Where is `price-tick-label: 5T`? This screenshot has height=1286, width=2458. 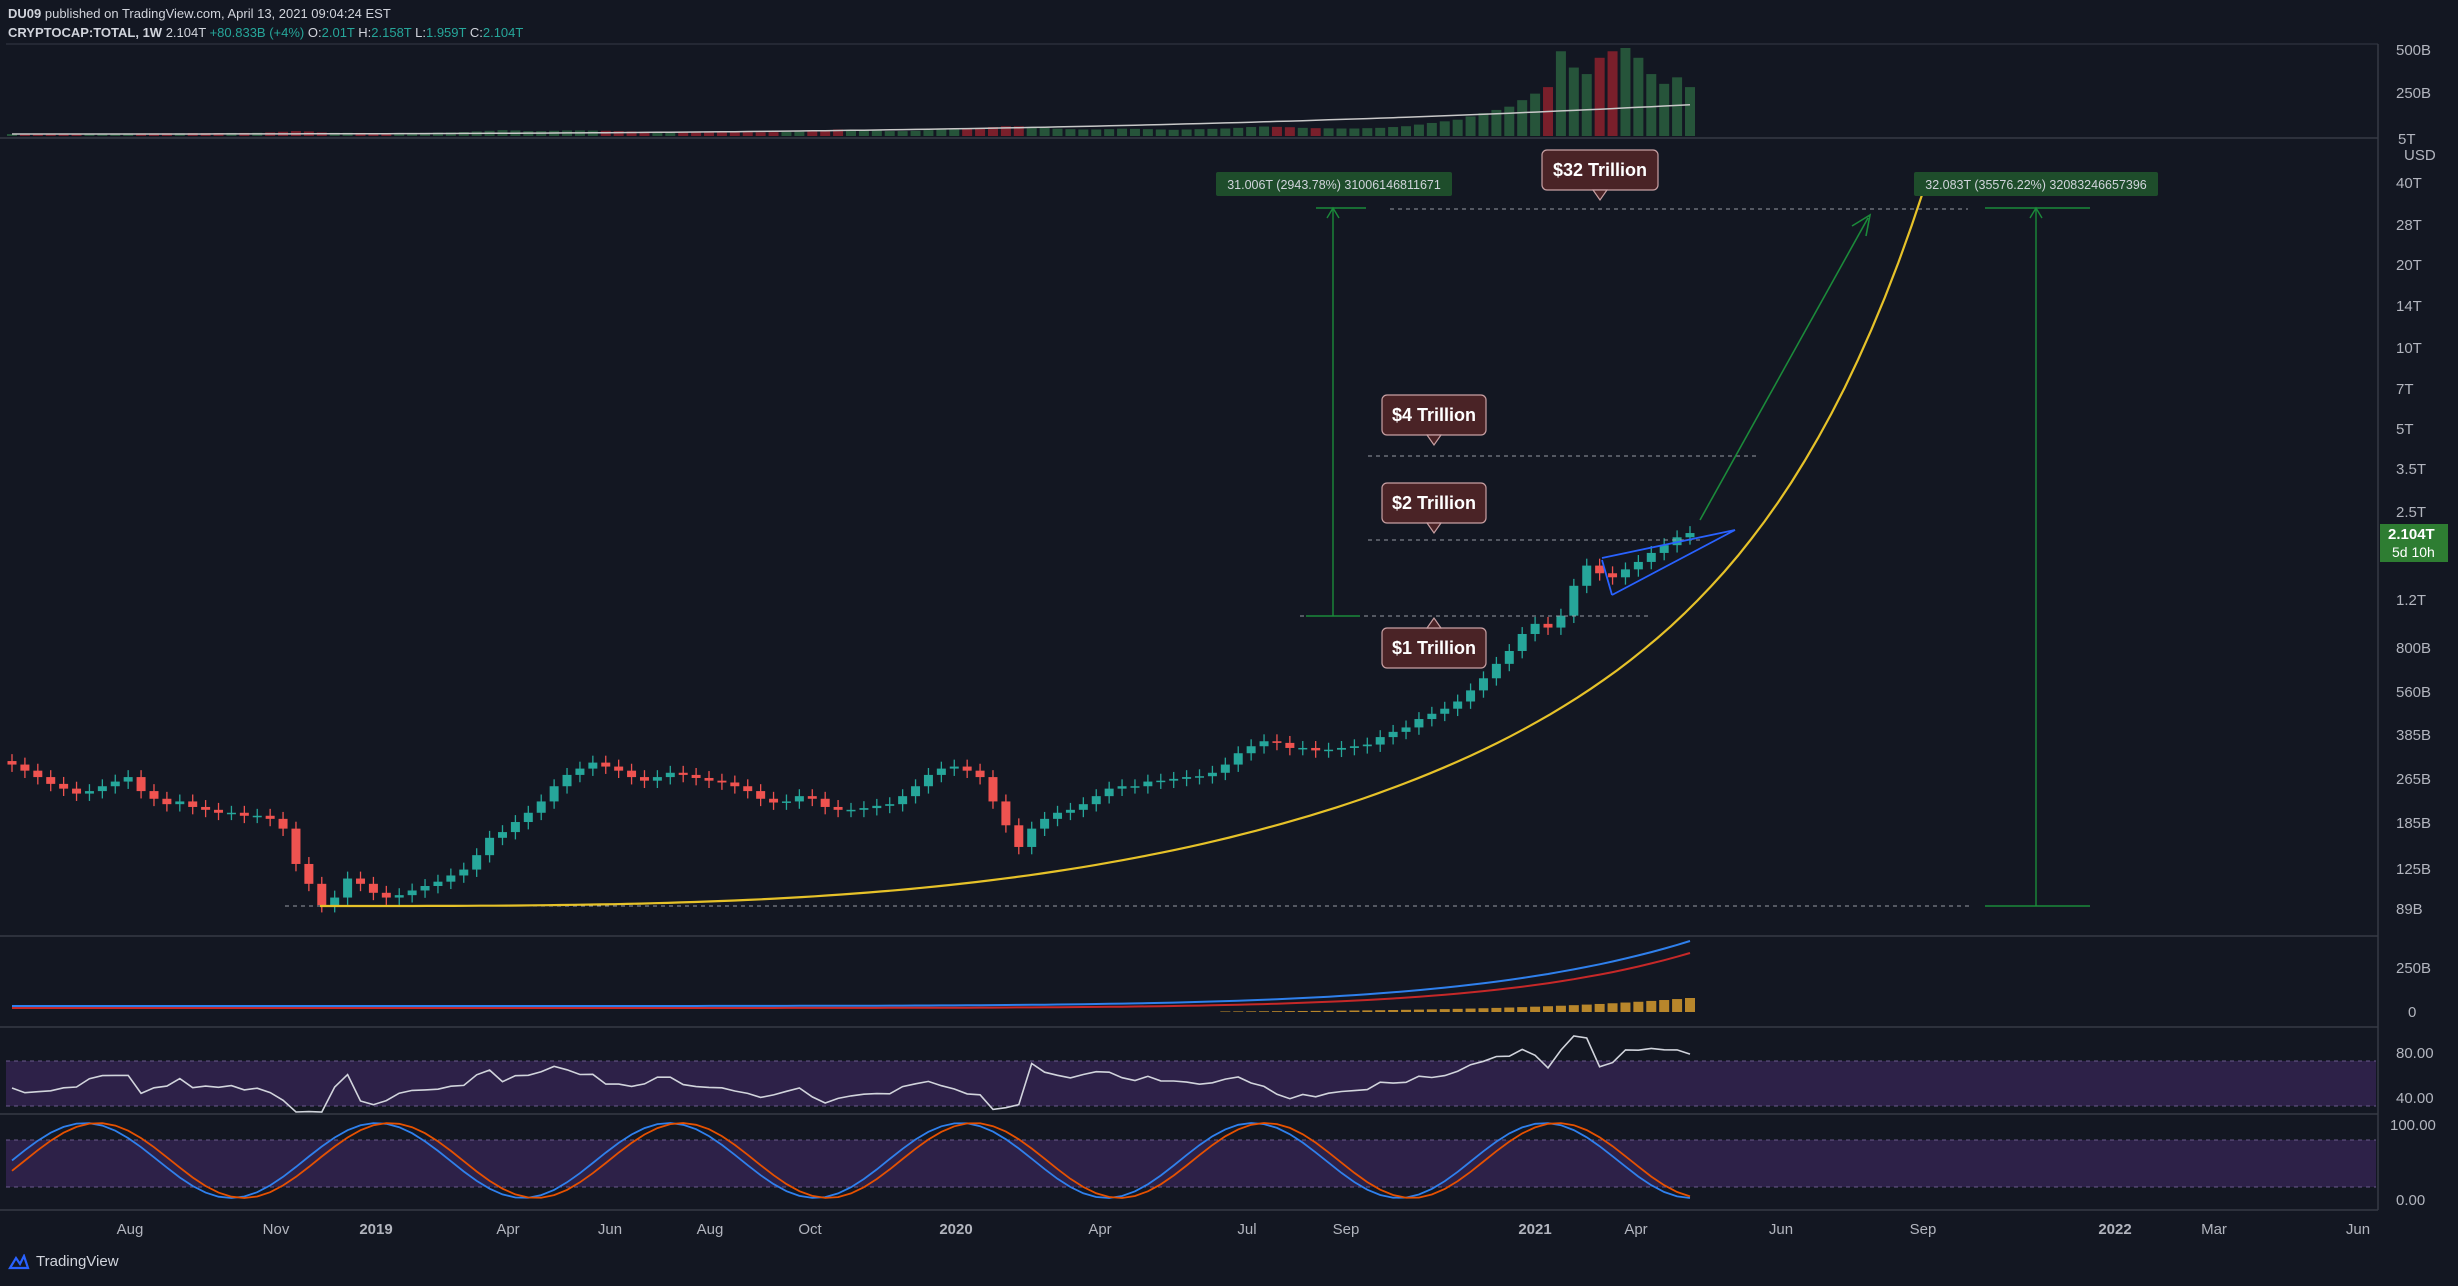
price-tick-label: 5T is located at coordinates (2405, 429).